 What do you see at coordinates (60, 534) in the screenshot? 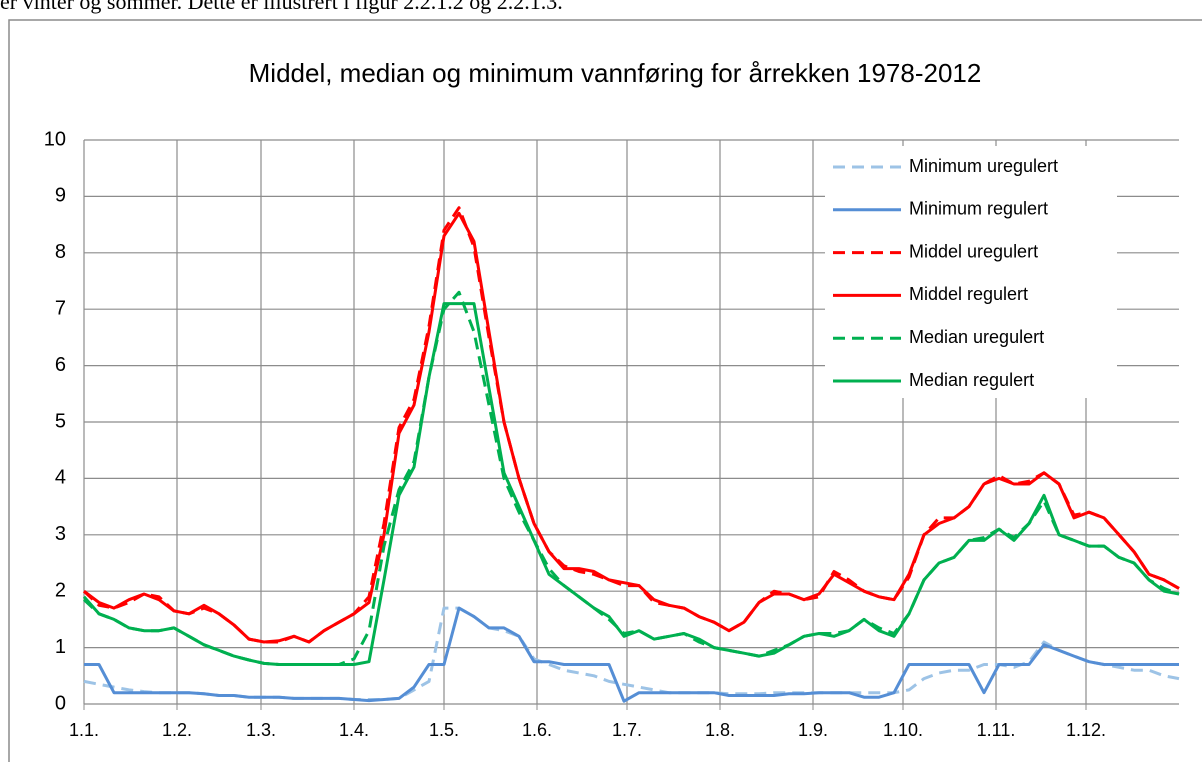
I see `y-tick-label: 3` at bounding box center [60, 534].